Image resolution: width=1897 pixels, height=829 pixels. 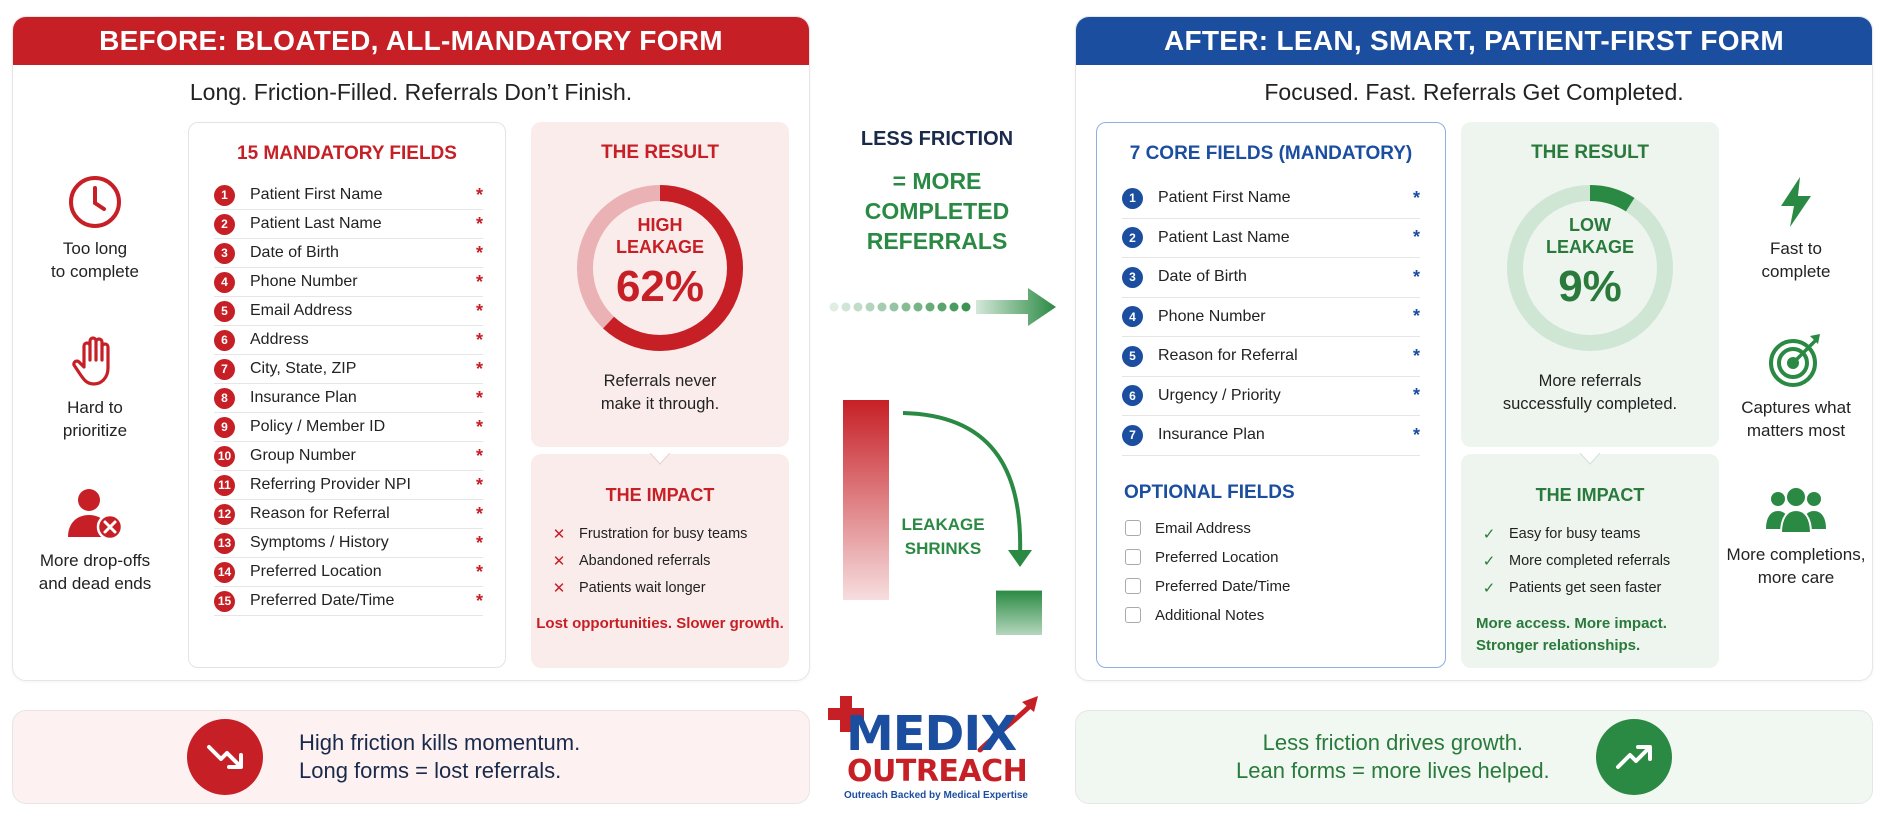 What do you see at coordinates (942, 307) in the screenshot?
I see `progress-arrow` at bounding box center [942, 307].